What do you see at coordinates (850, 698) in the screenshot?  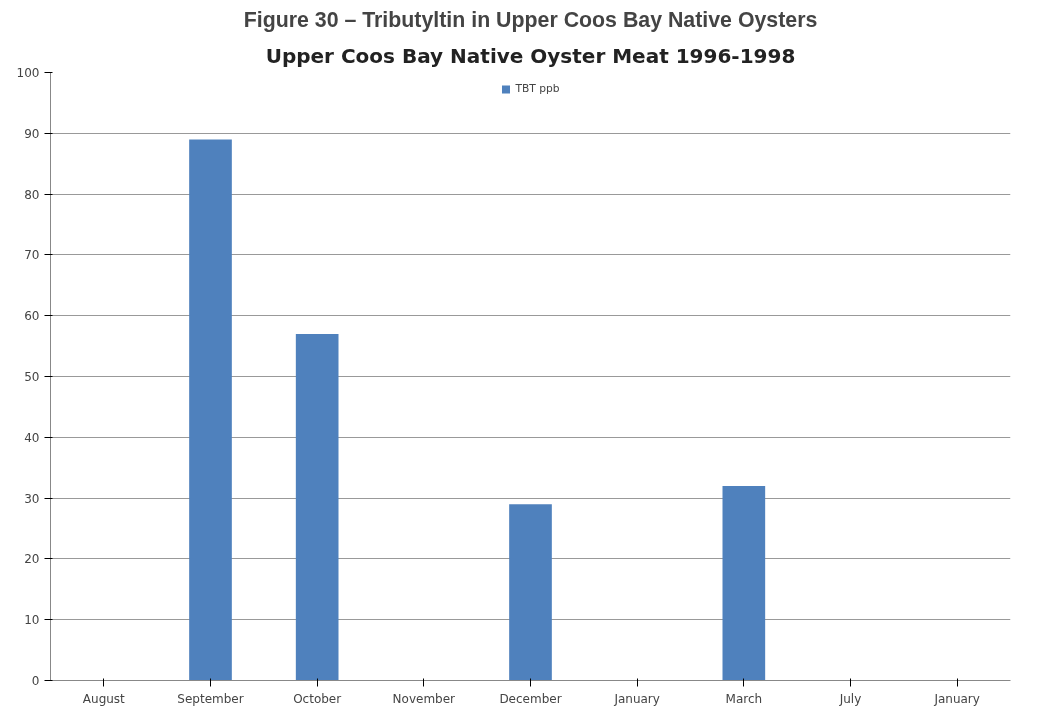 I see `x-tick-label: July` at bounding box center [850, 698].